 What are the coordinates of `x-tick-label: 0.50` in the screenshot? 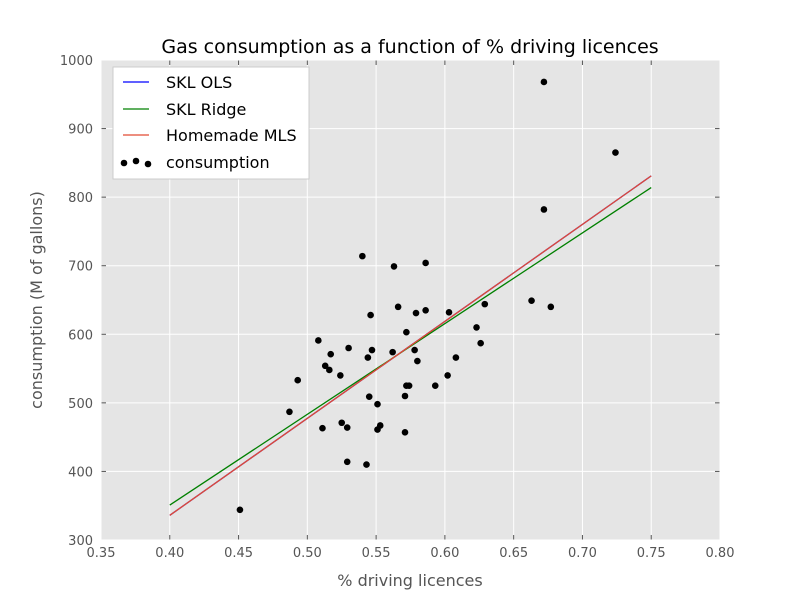 It's located at (307, 553).